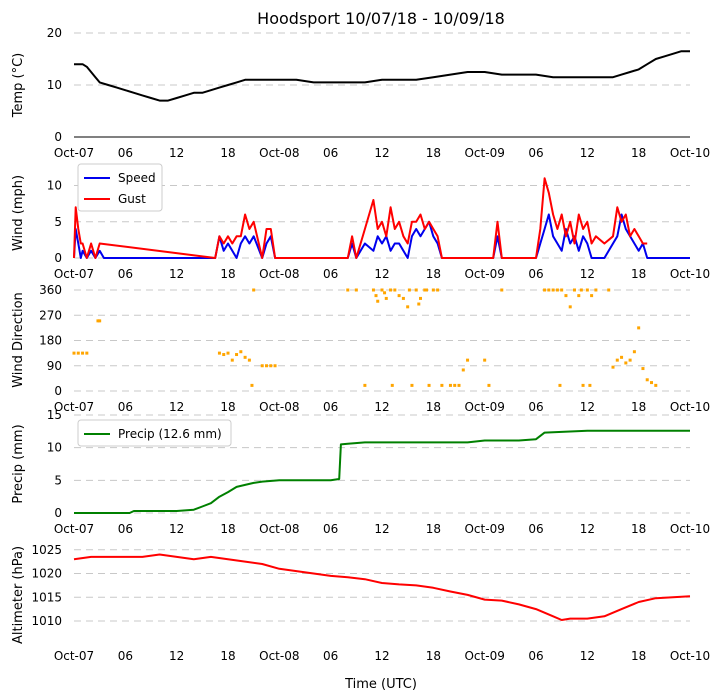 The height and width of the screenshot is (700, 721). I want to click on y-tick-label: 360, so click(50, 290).